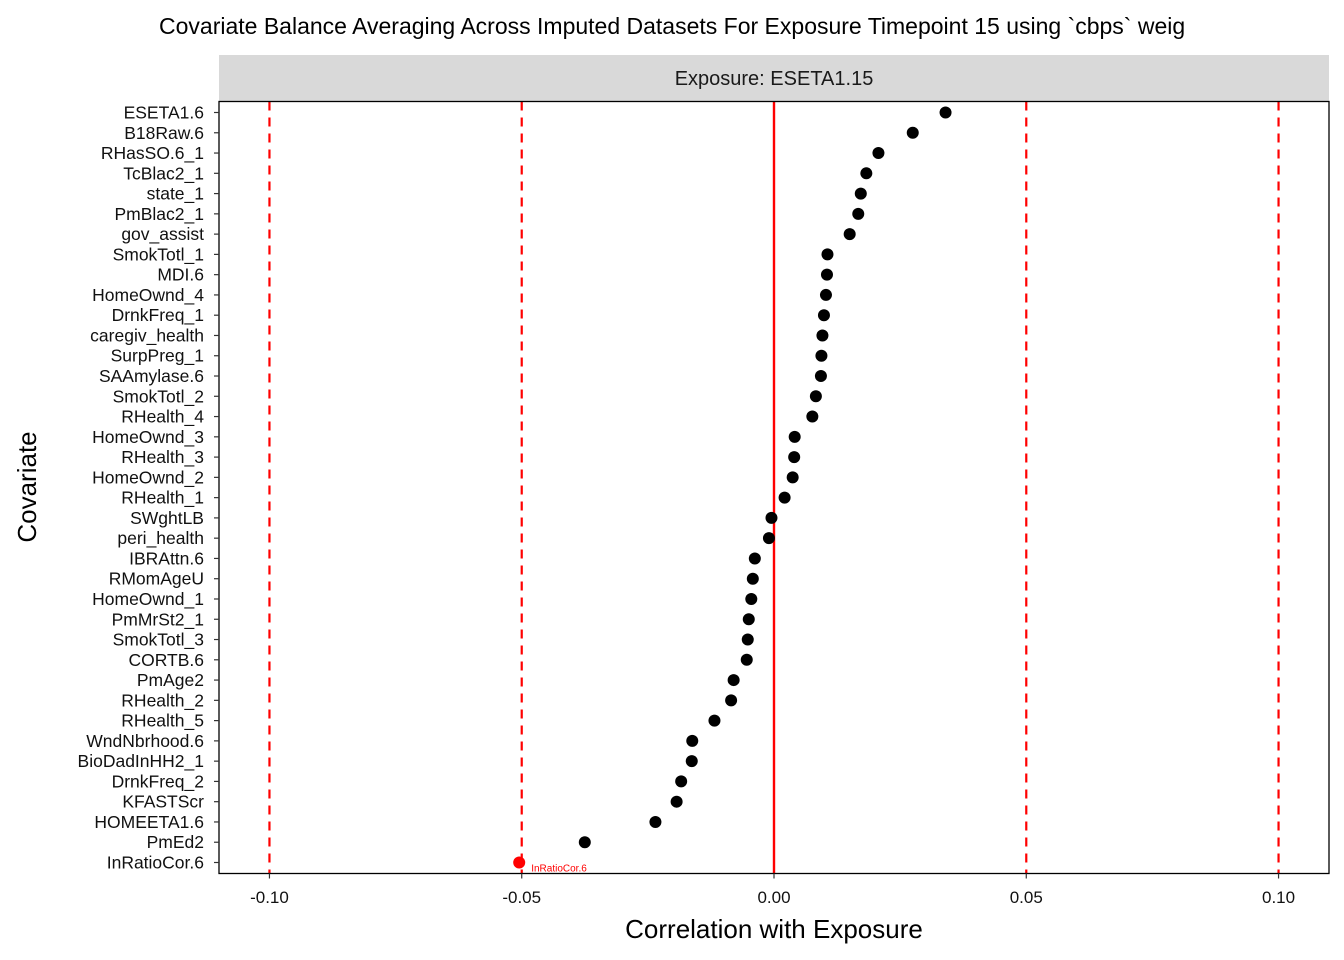 The height and width of the screenshot is (960, 1344). Describe the element at coordinates (27, 486) in the screenshot. I see `y-axis-title: Covariate` at that location.